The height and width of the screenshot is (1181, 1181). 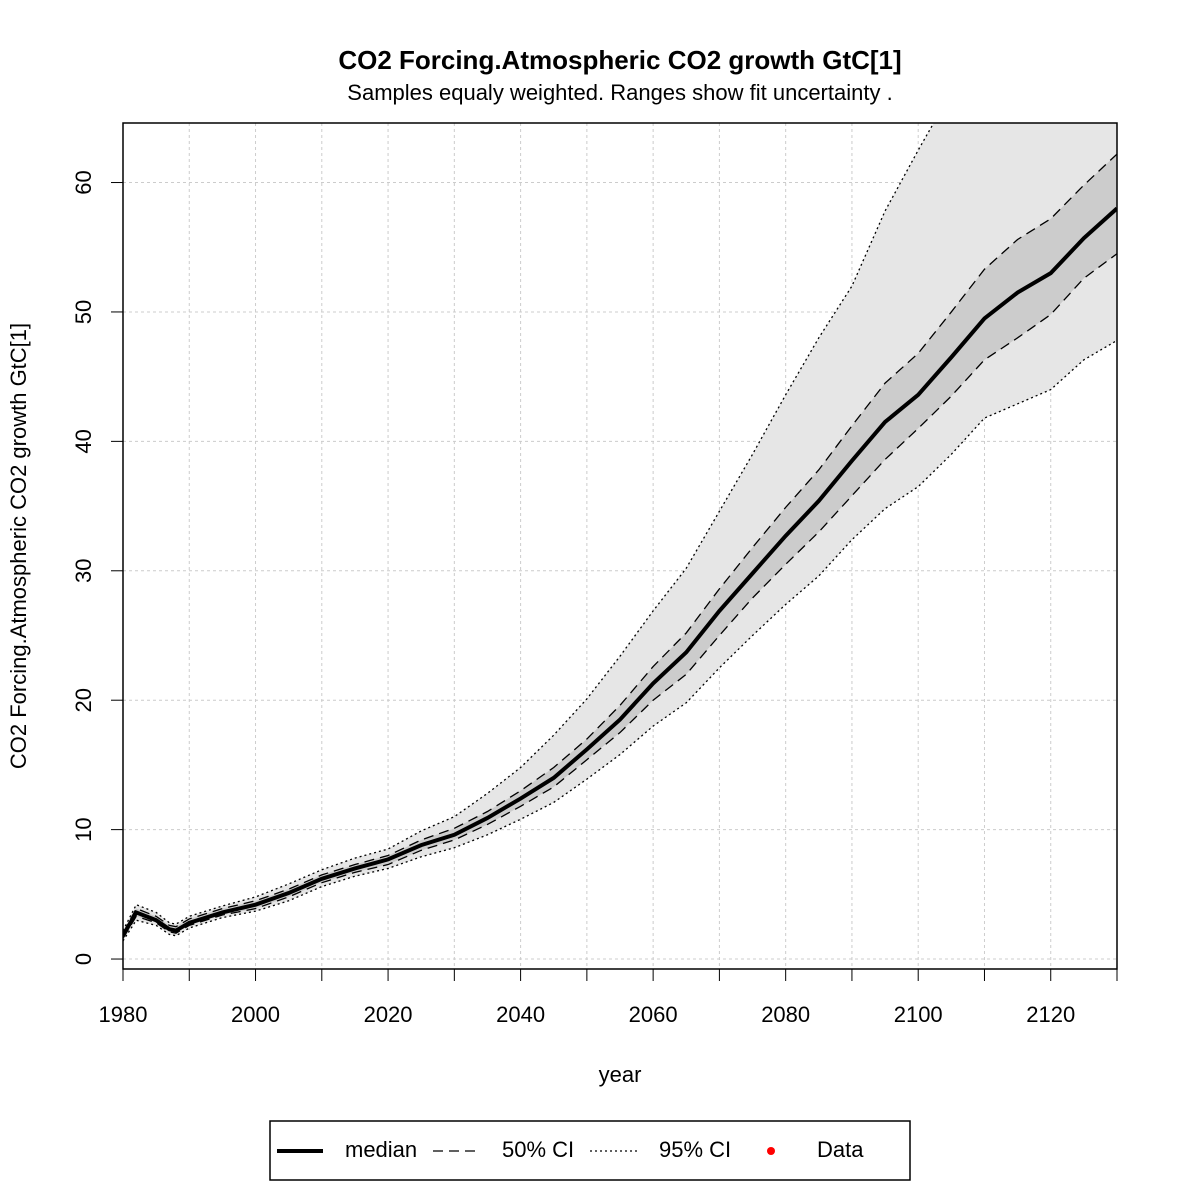 I want to click on legend-items: median 50% CI 95% CI Data, so click(x=570, y=1149).